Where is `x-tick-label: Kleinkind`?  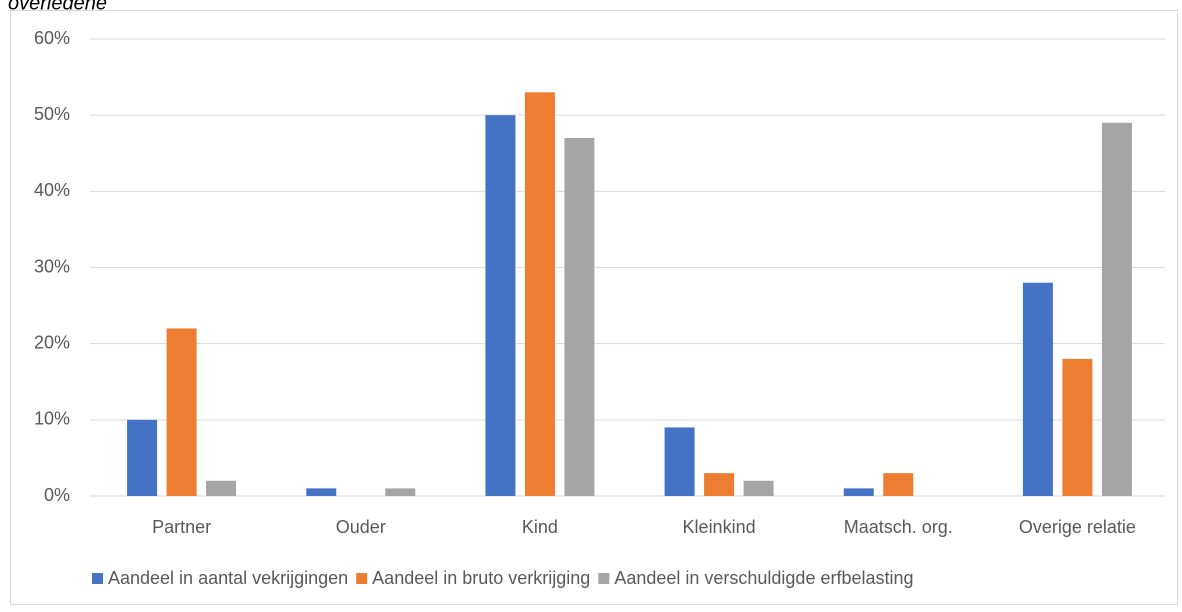 x-tick-label: Kleinkind is located at coordinates (719, 527).